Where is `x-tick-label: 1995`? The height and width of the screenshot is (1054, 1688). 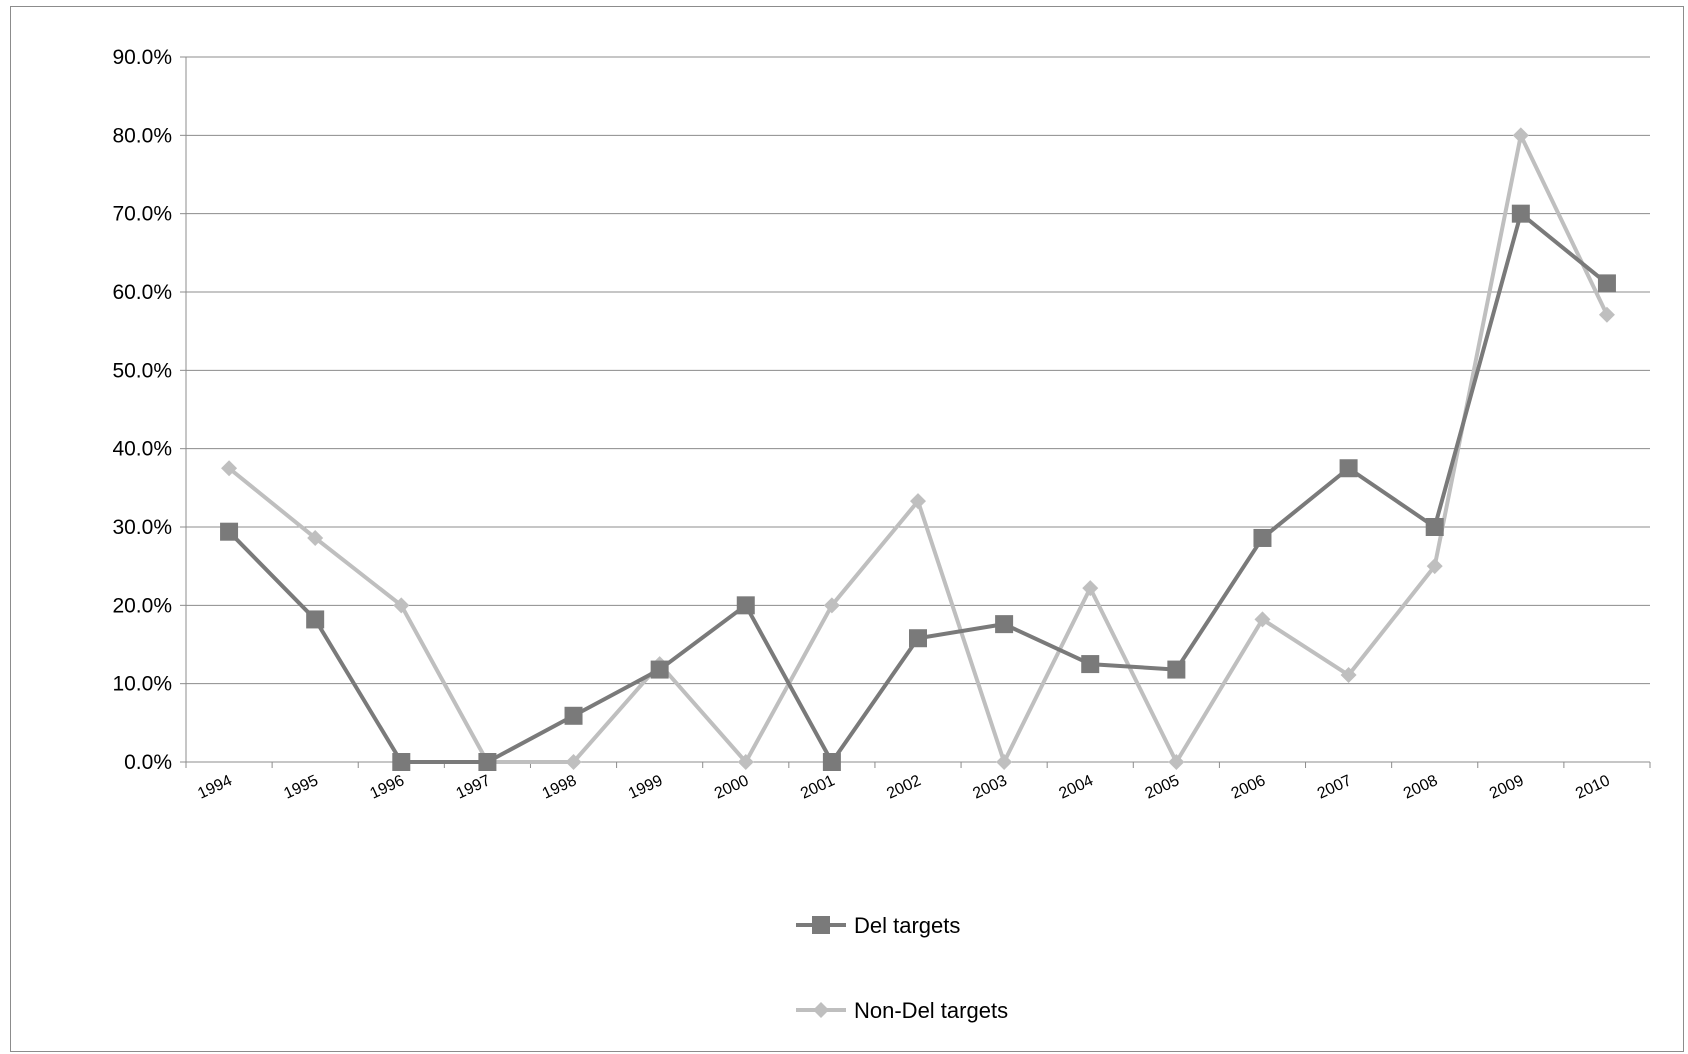 x-tick-label: 1995 is located at coordinates (301, 787).